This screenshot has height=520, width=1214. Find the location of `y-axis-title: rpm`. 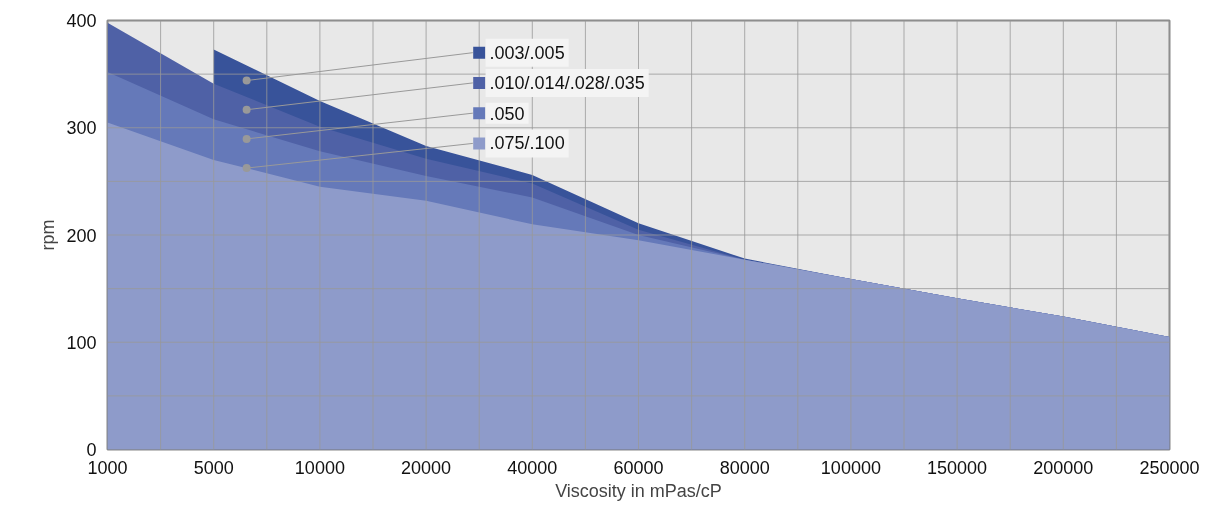

y-axis-title: rpm is located at coordinates (48, 235).